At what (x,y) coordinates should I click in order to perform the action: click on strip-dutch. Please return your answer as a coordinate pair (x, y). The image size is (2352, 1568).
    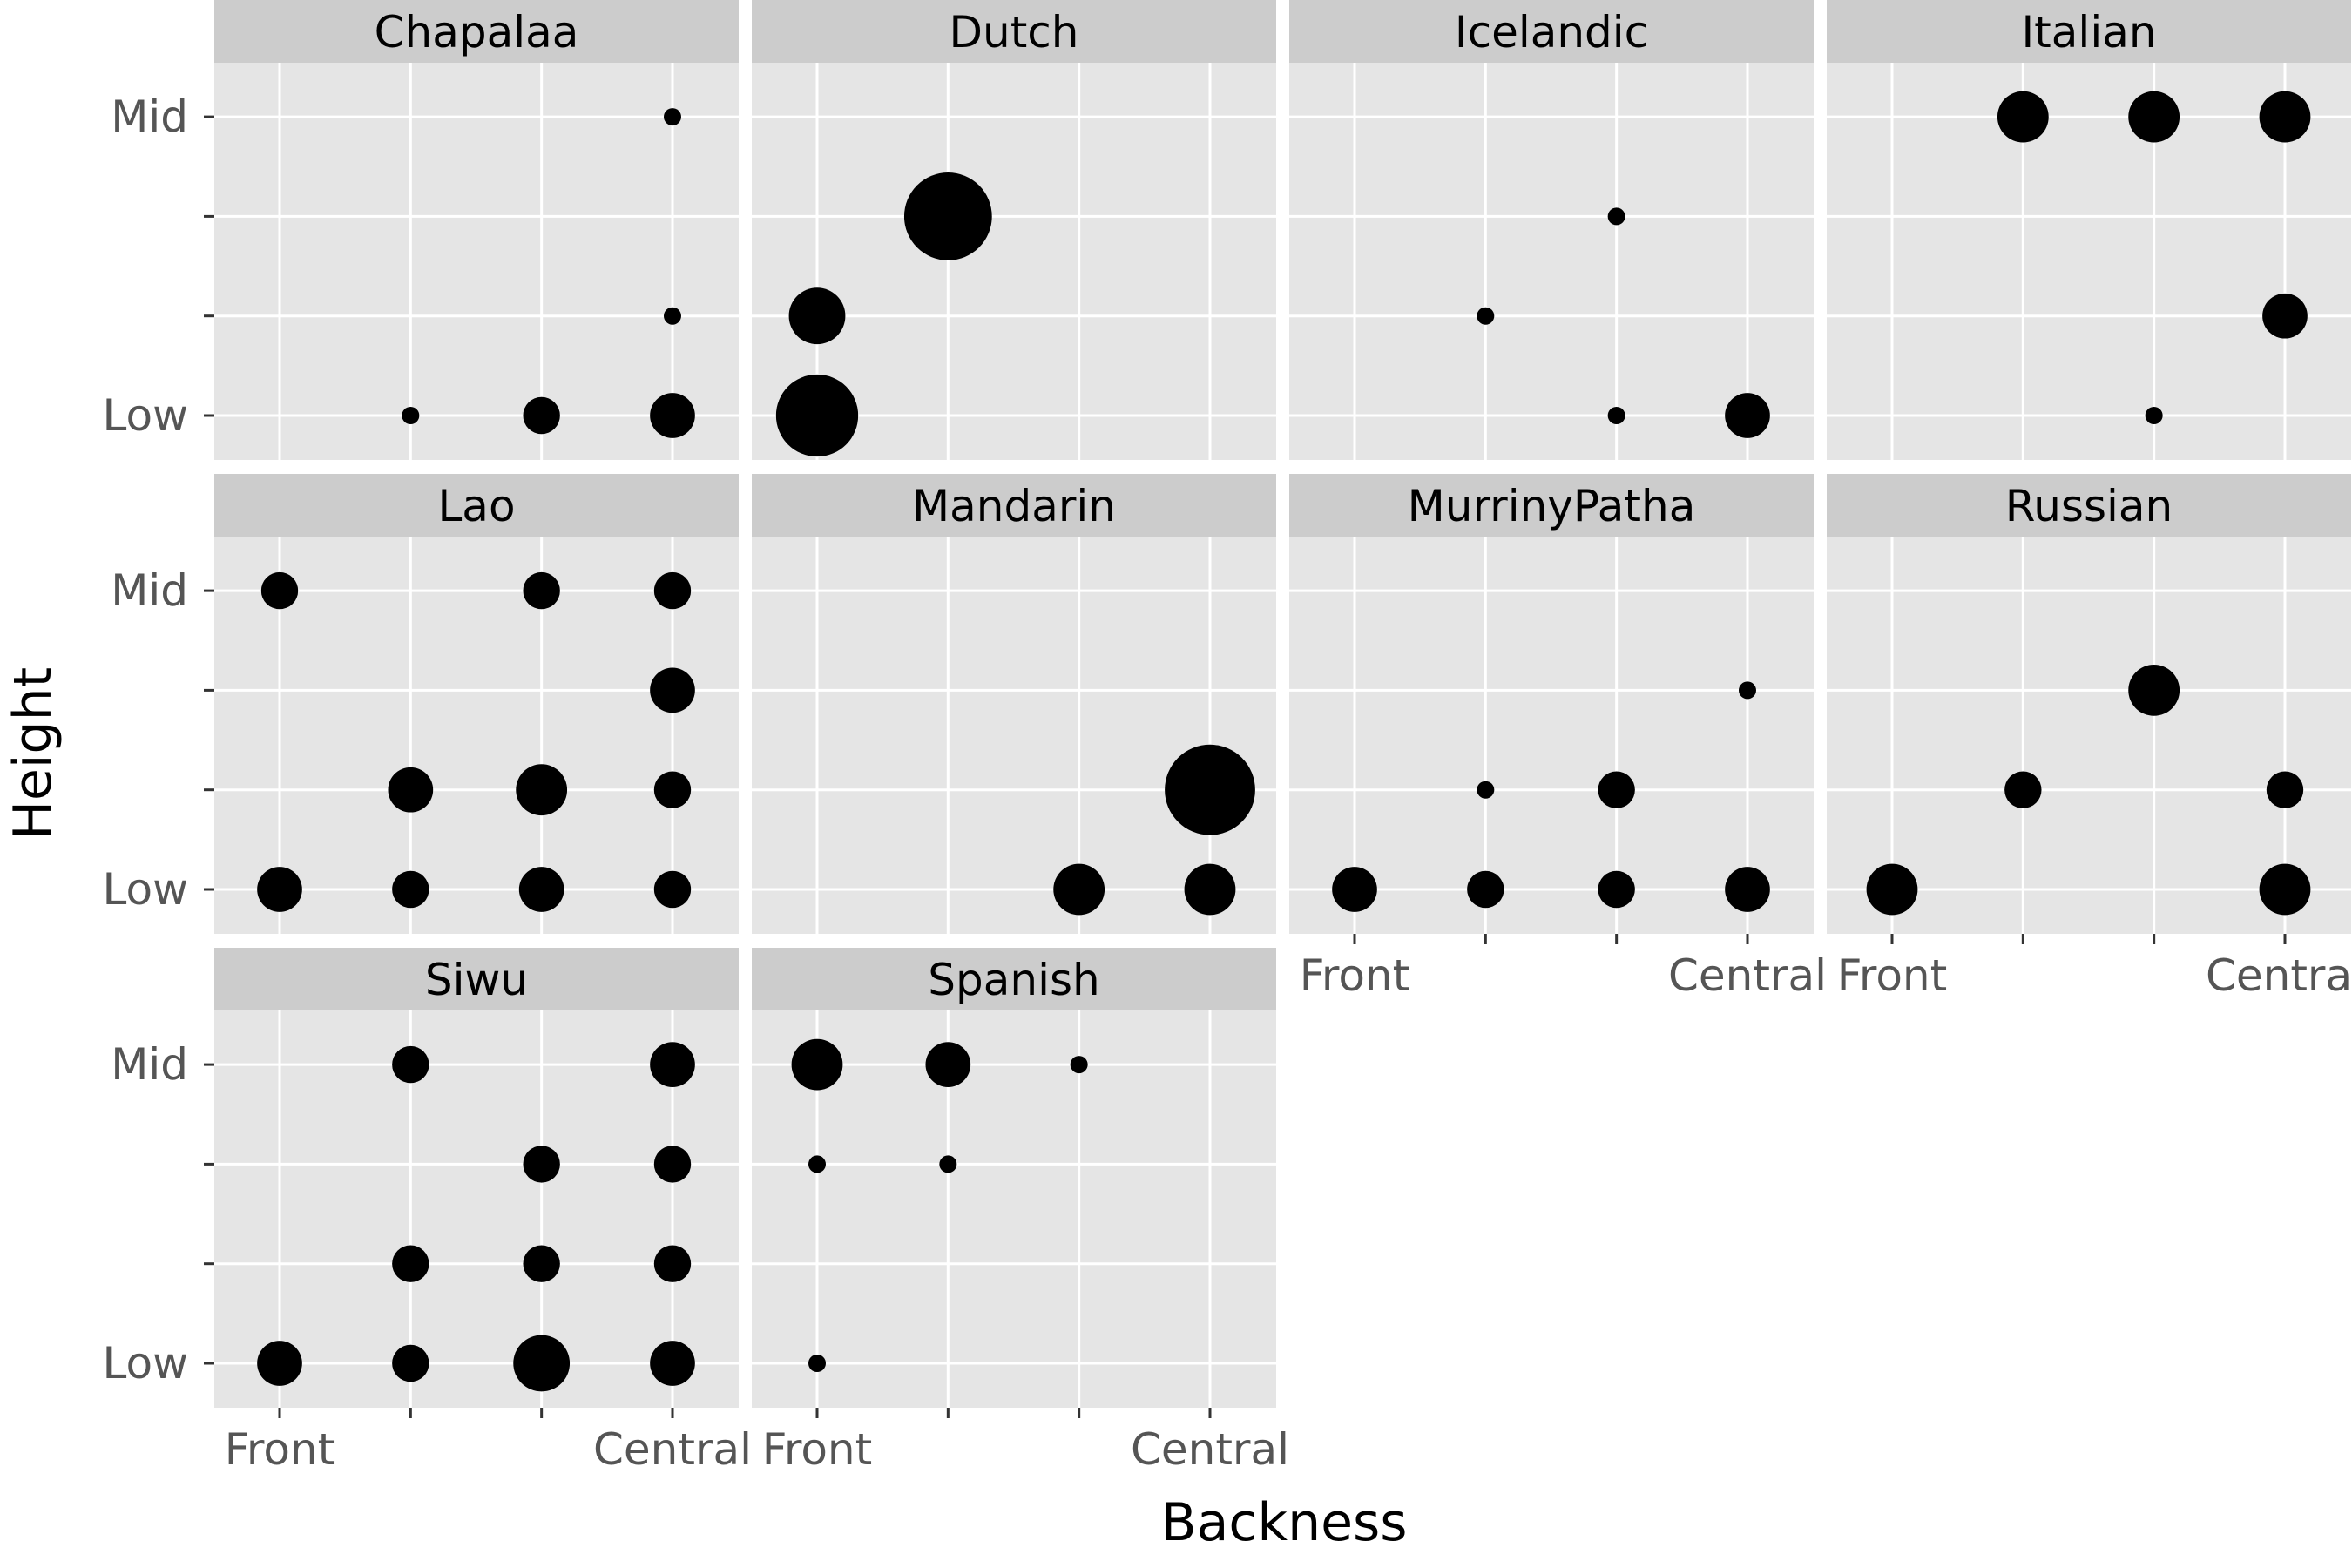
    Looking at the image, I should click on (1014, 32).